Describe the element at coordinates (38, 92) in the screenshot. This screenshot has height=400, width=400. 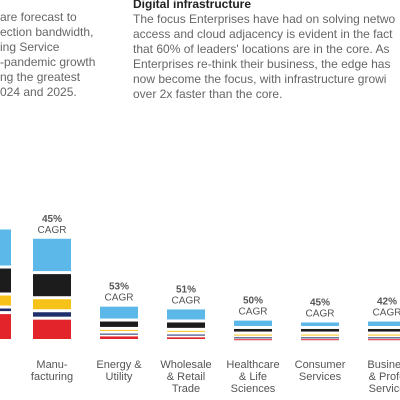
I see `intro-line: 024 and 2025.` at that location.